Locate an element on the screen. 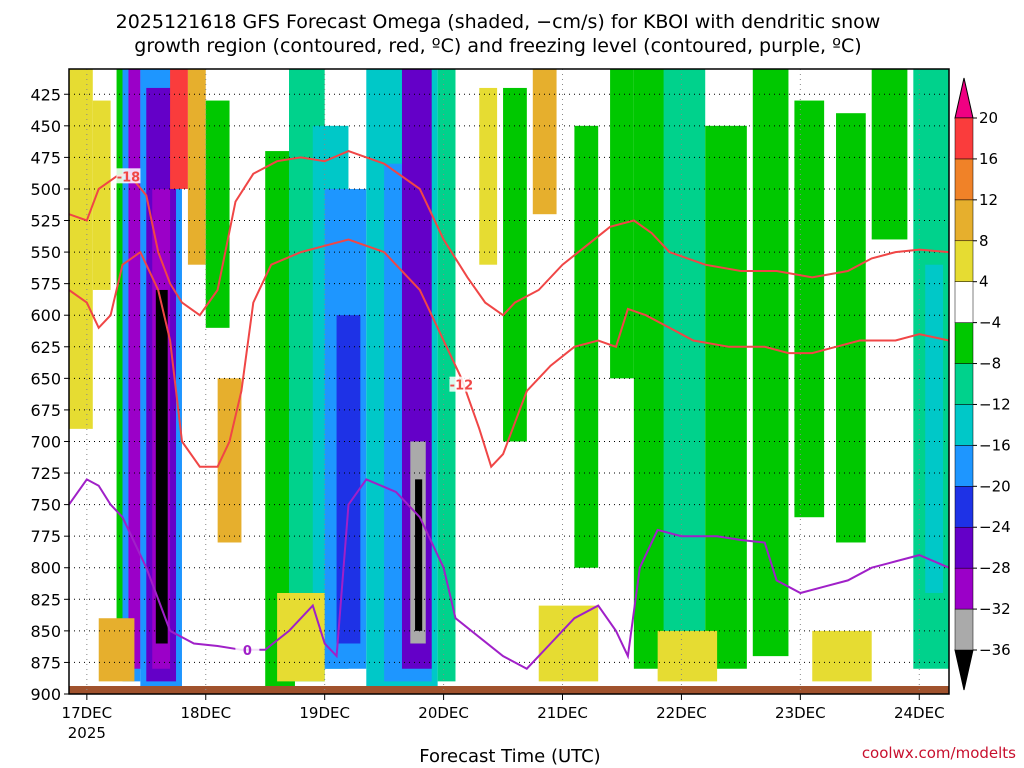  y-tick-label-775: 775 is located at coordinates (45, 536).